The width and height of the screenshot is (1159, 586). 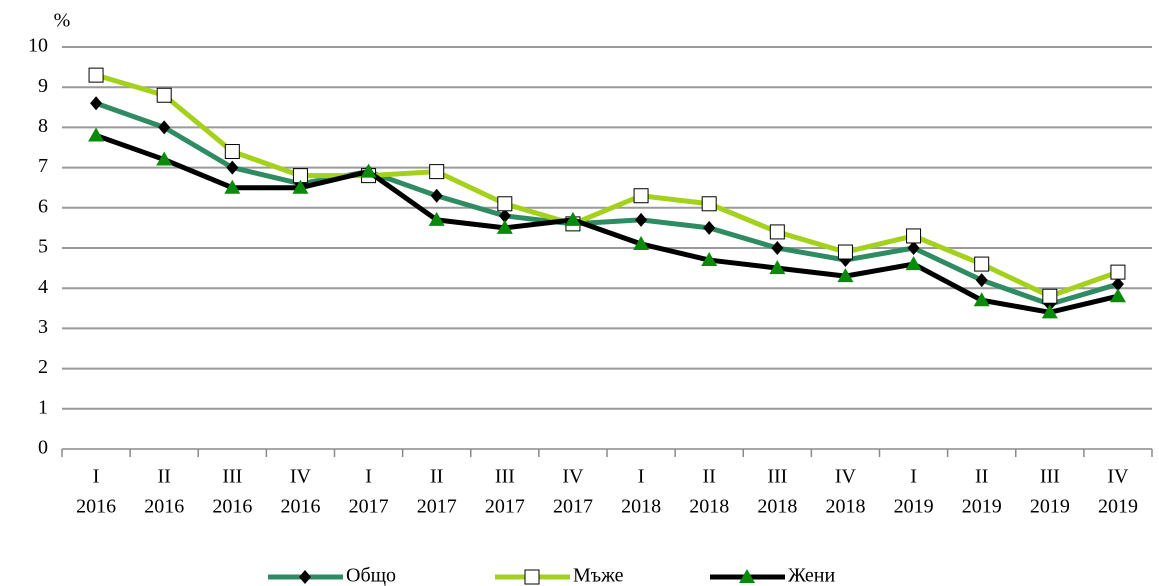 I want to click on y-tick-label: 4, so click(x=43, y=287).